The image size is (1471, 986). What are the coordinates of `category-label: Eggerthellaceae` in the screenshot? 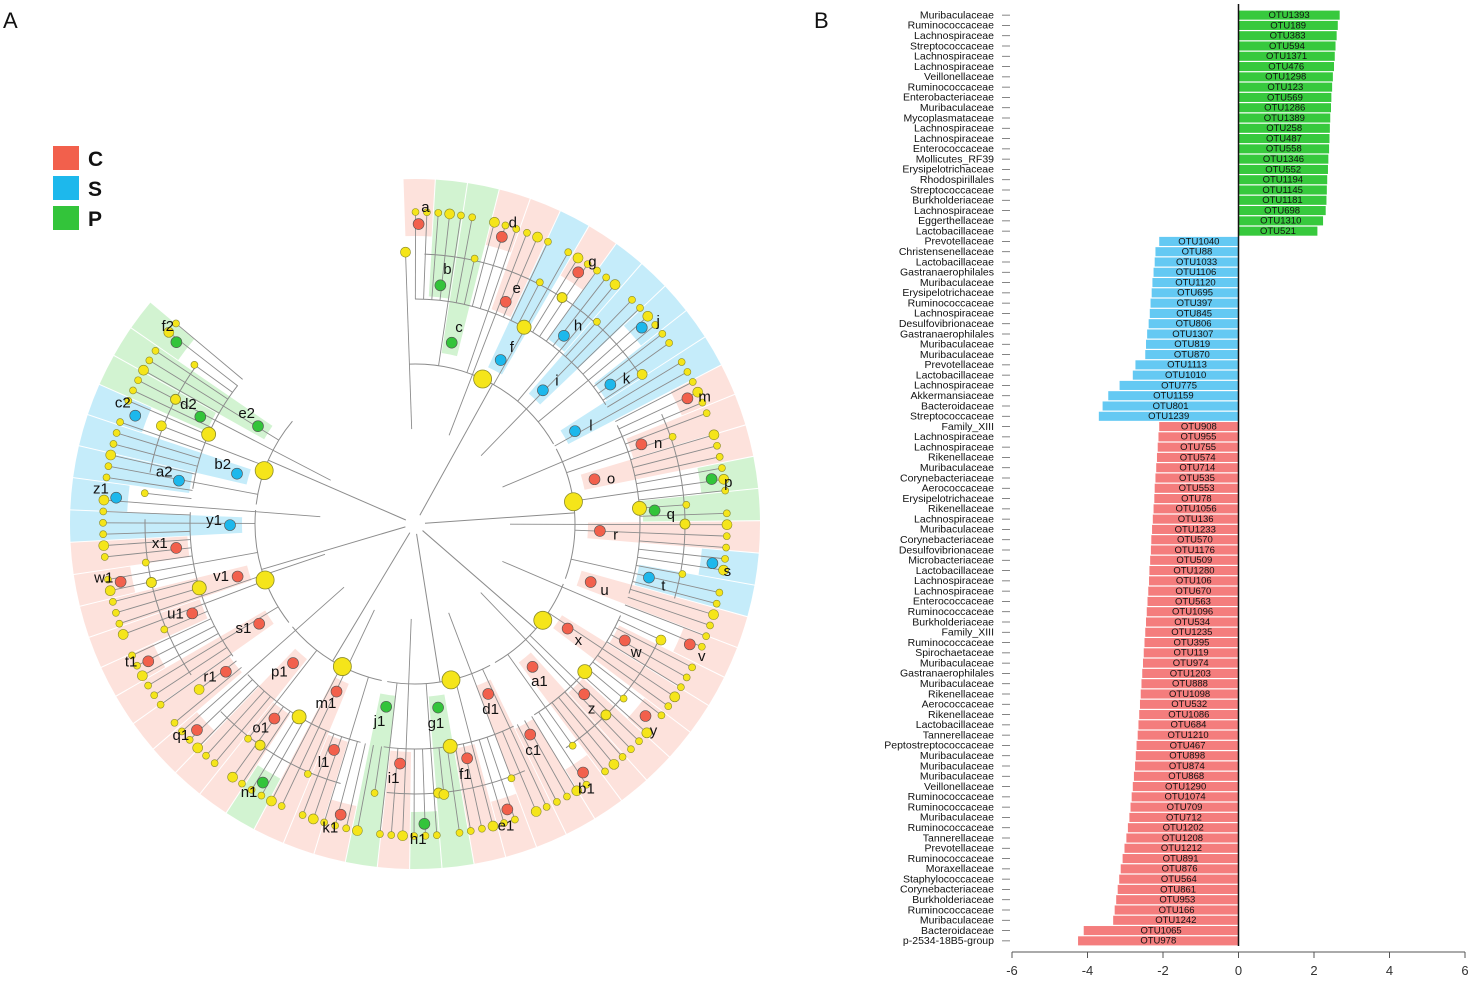 It's located at (956, 221).